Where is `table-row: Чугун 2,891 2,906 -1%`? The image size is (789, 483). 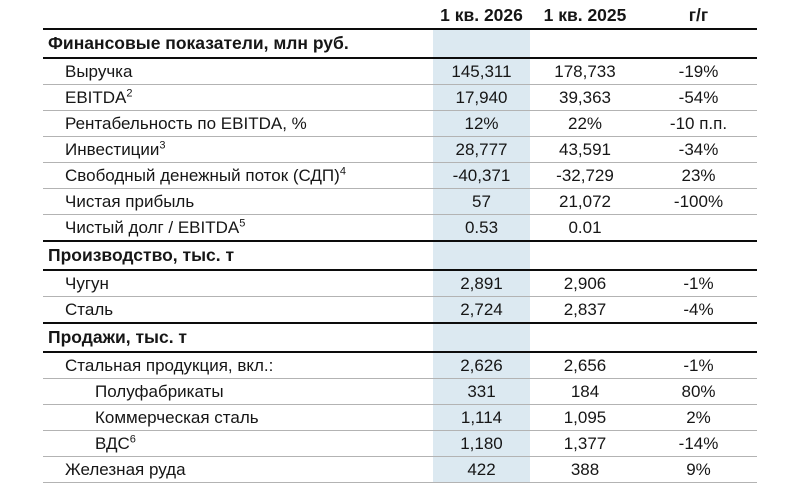 table-row: Чугун 2,891 2,906 -1% is located at coordinates (400, 283).